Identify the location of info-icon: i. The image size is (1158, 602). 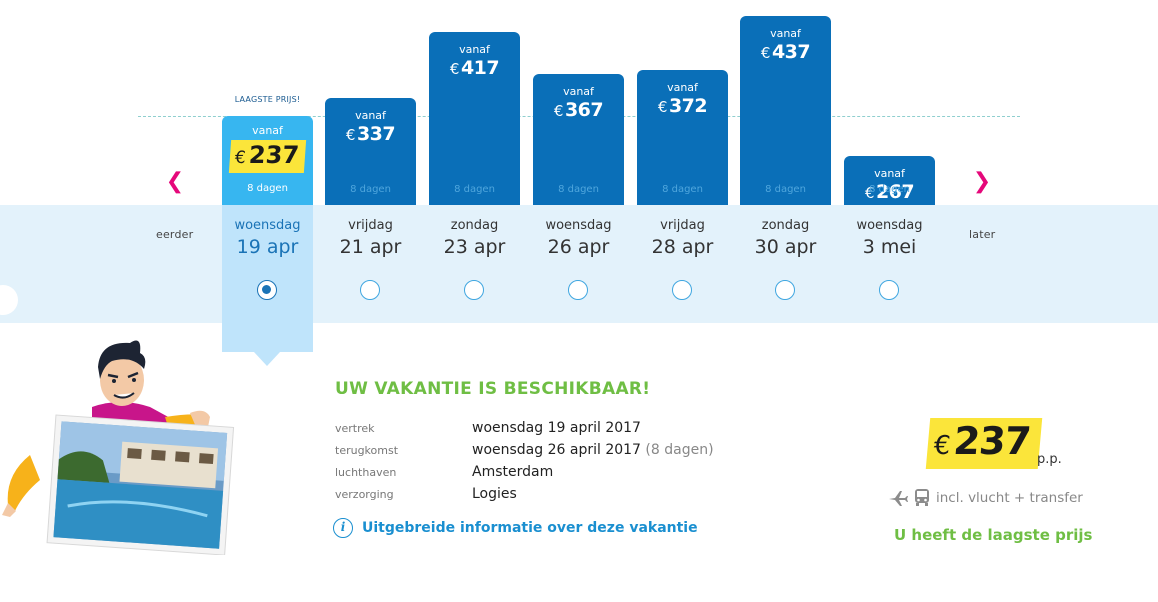
(343, 528).